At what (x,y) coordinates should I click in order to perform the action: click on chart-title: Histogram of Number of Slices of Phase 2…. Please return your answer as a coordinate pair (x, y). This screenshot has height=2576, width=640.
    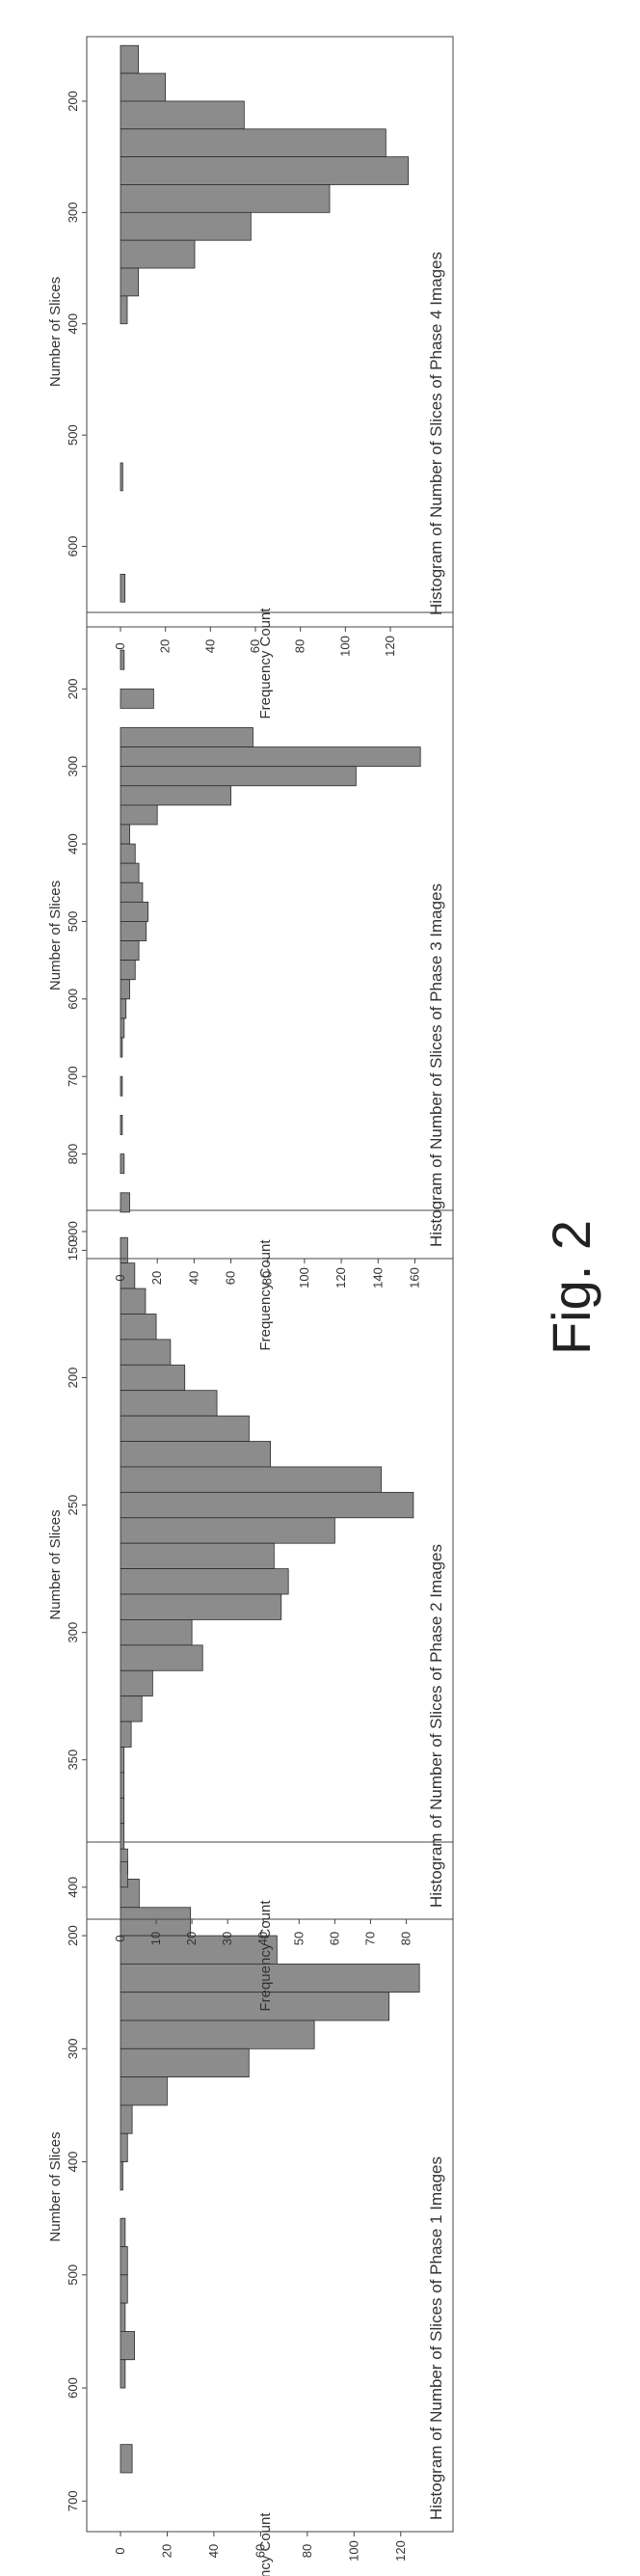
    Looking at the image, I should click on (436, 1726).